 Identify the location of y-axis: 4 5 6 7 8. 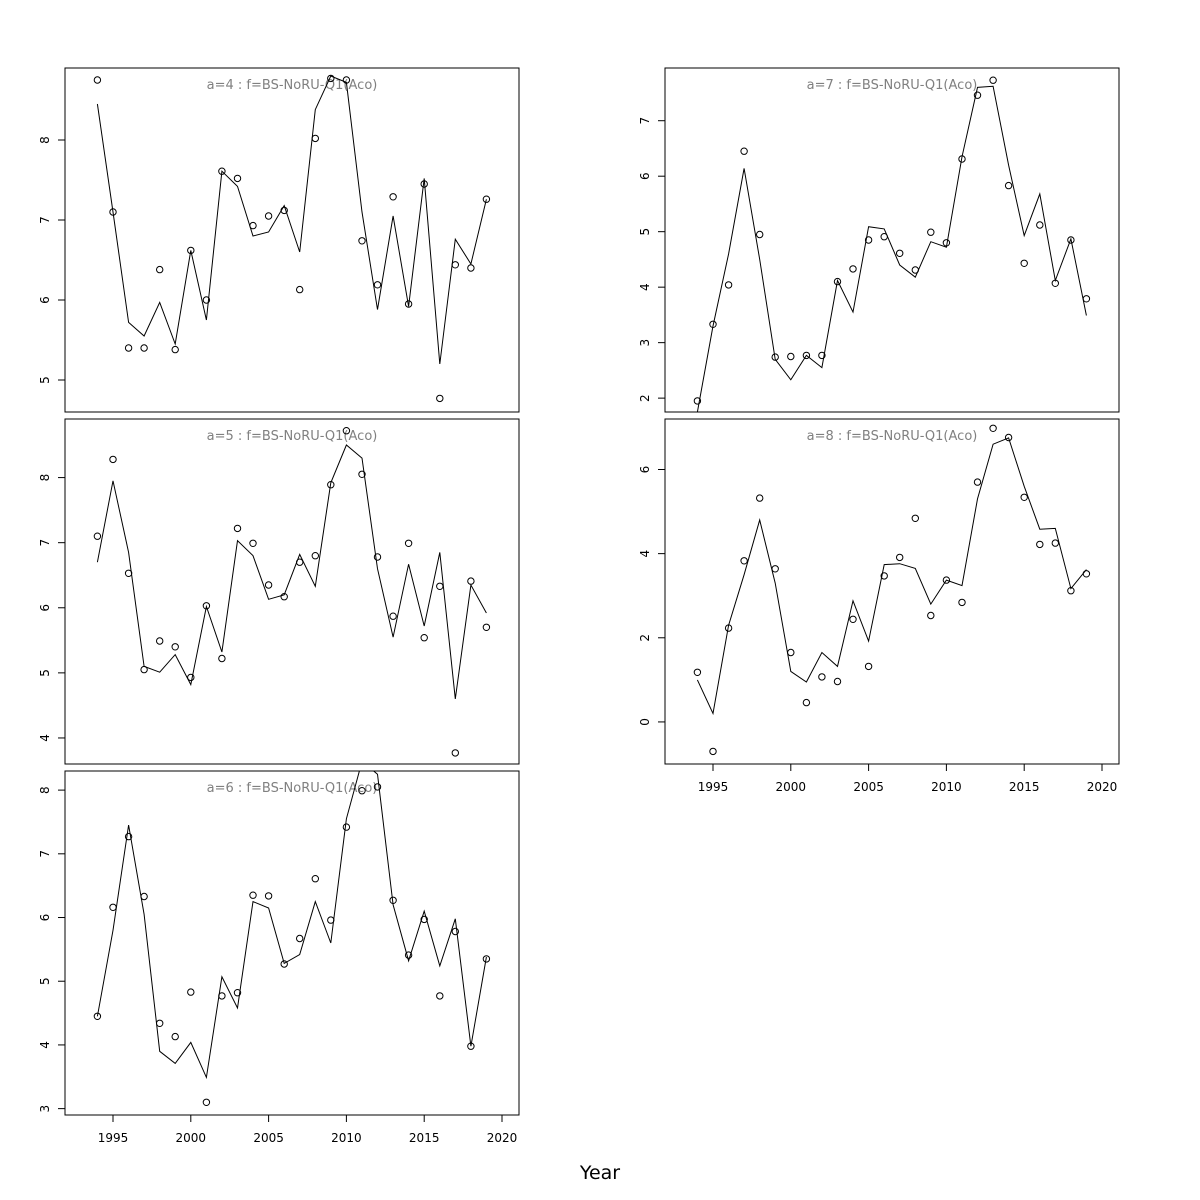
(52, 608).